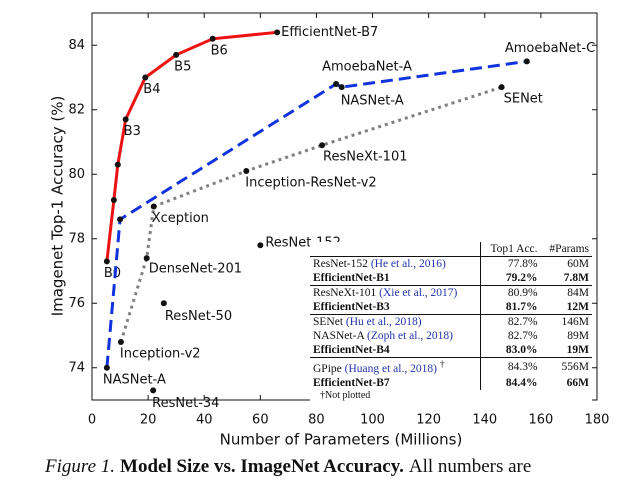 The height and width of the screenshot is (491, 628). I want to click on point-label: B4, so click(151, 89).